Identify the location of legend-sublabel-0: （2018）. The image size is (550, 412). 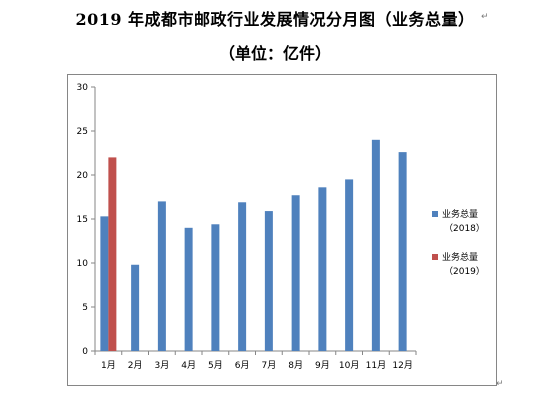
(464, 228).